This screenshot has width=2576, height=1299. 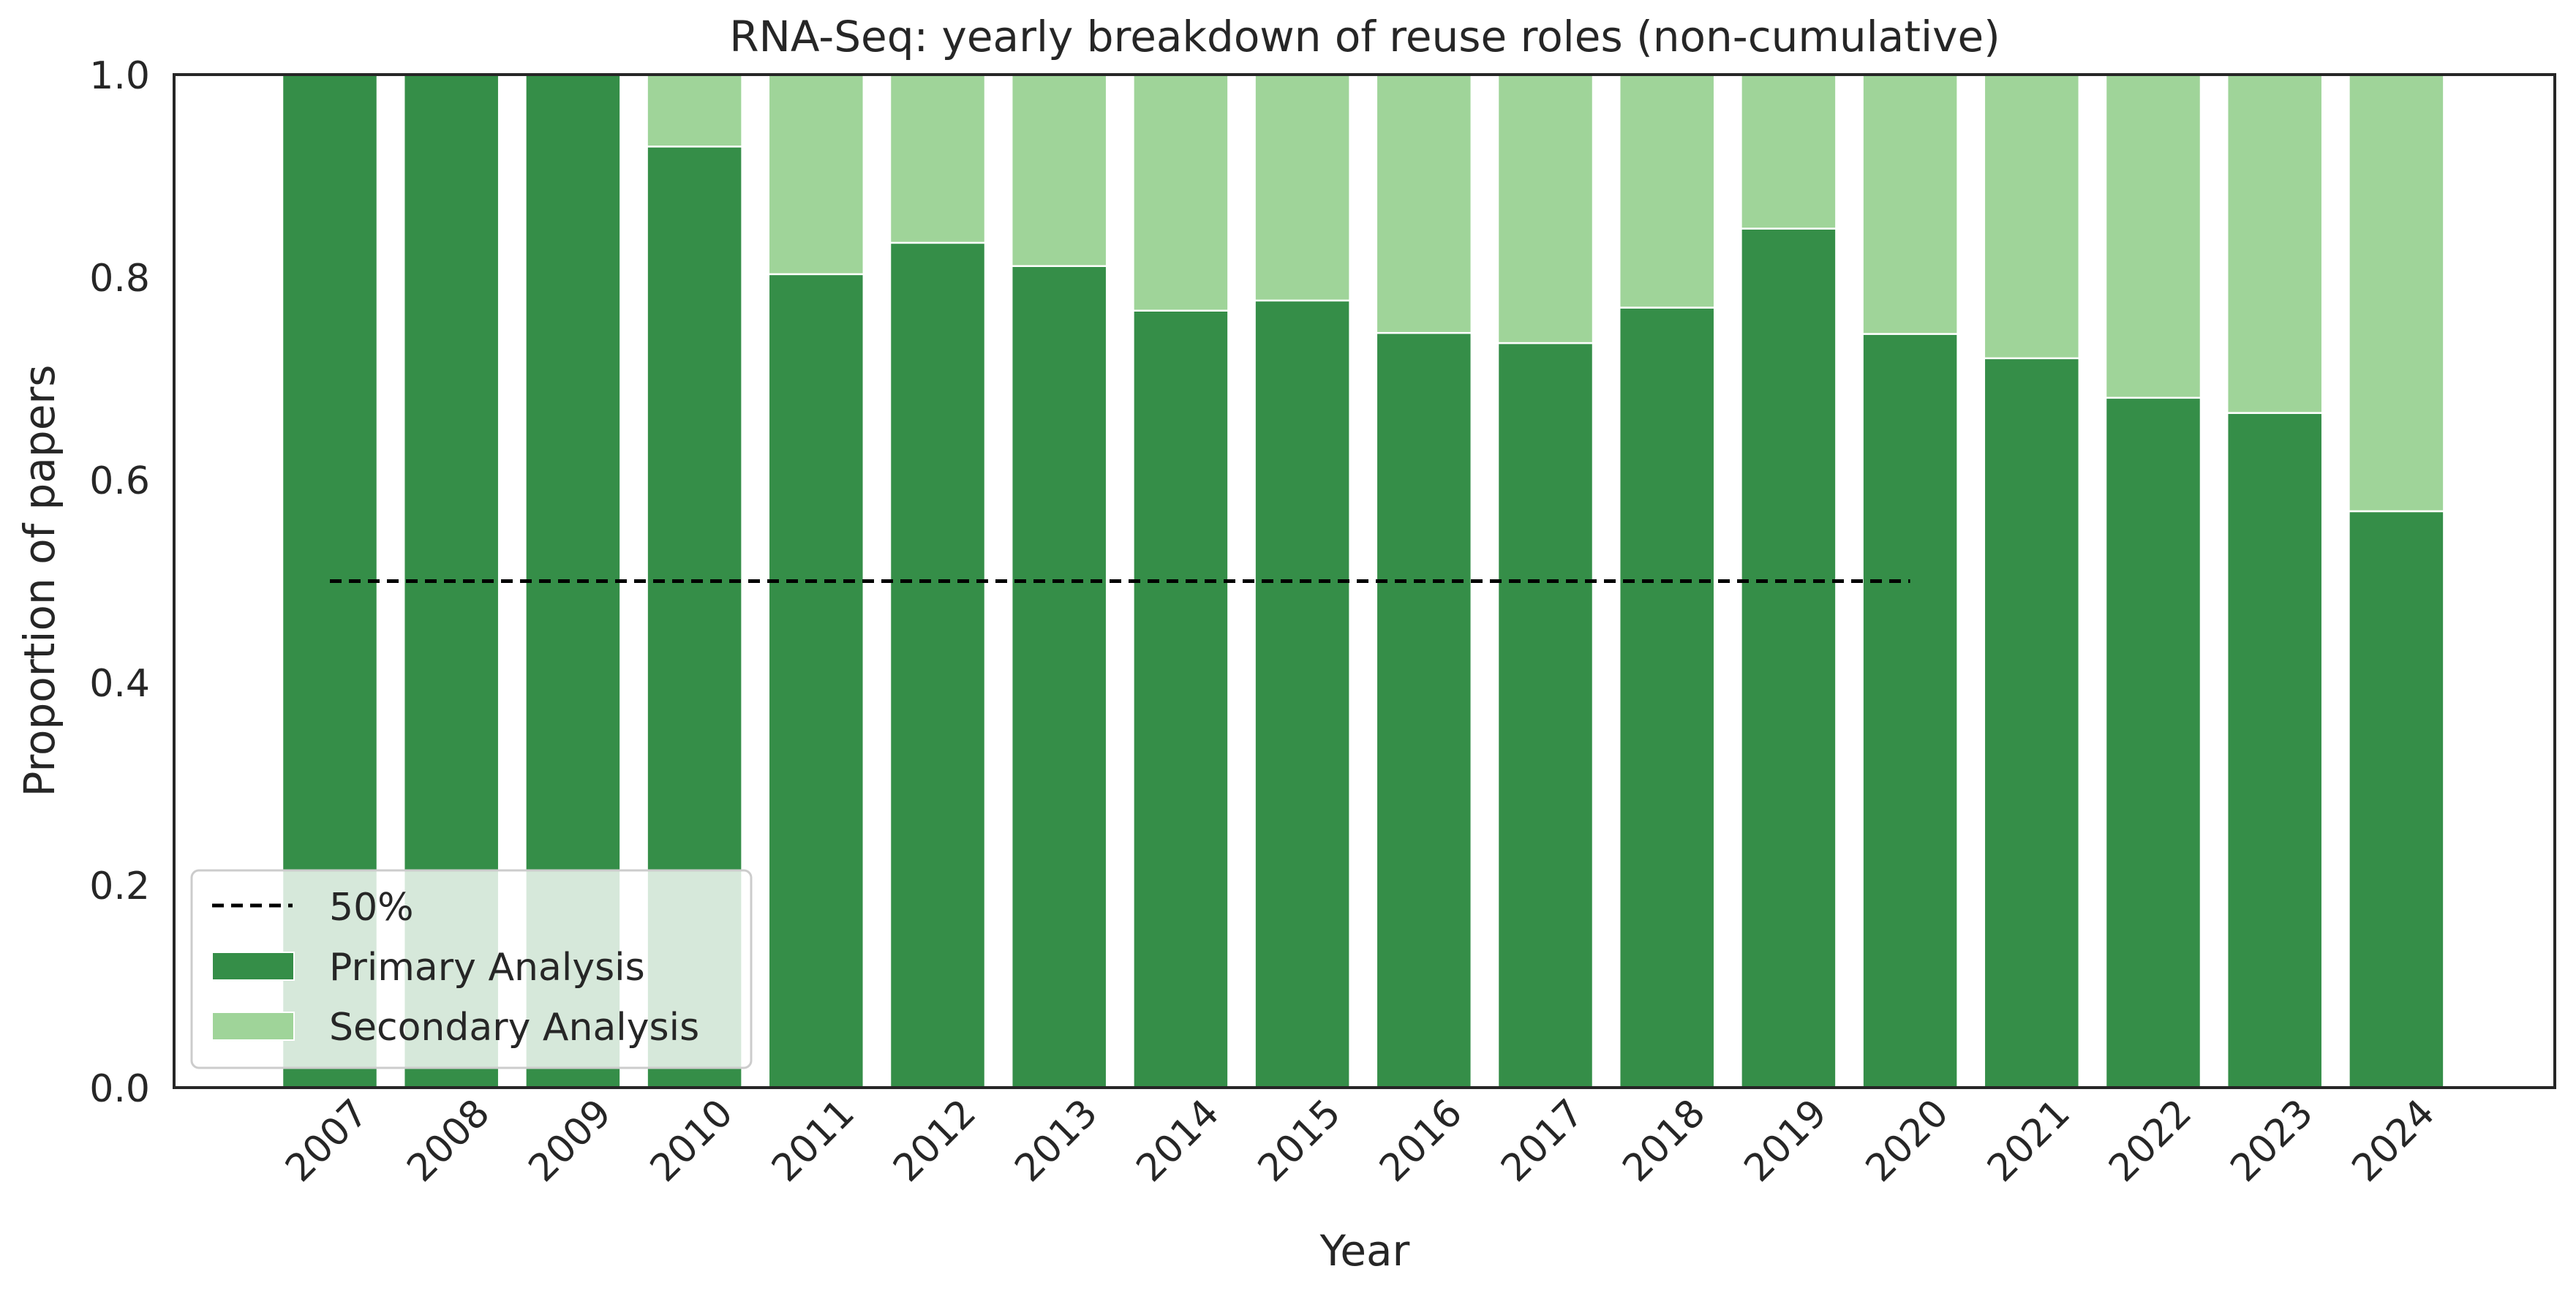 What do you see at coordinates (2032, 723) in the screenshot?
I see `bar-primary-2021` at bounding box center [2032, 723].